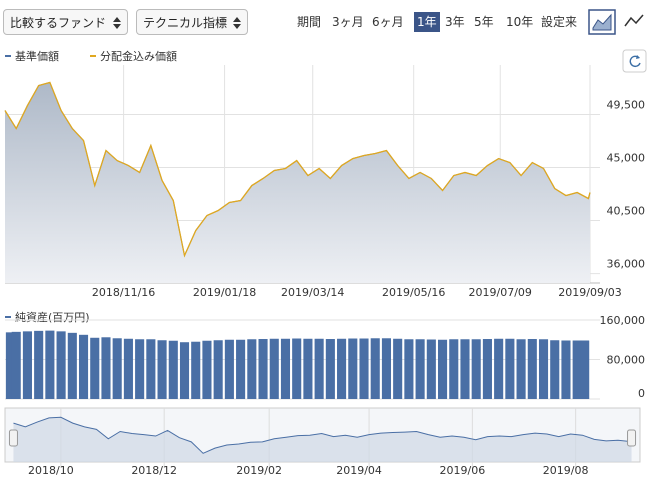 The width and height of the screenshot is (650, 491). What do you see at coordinates (520, 22) in the screenshot?
I see `period-button: 10年` at bounding box center [520, 22].